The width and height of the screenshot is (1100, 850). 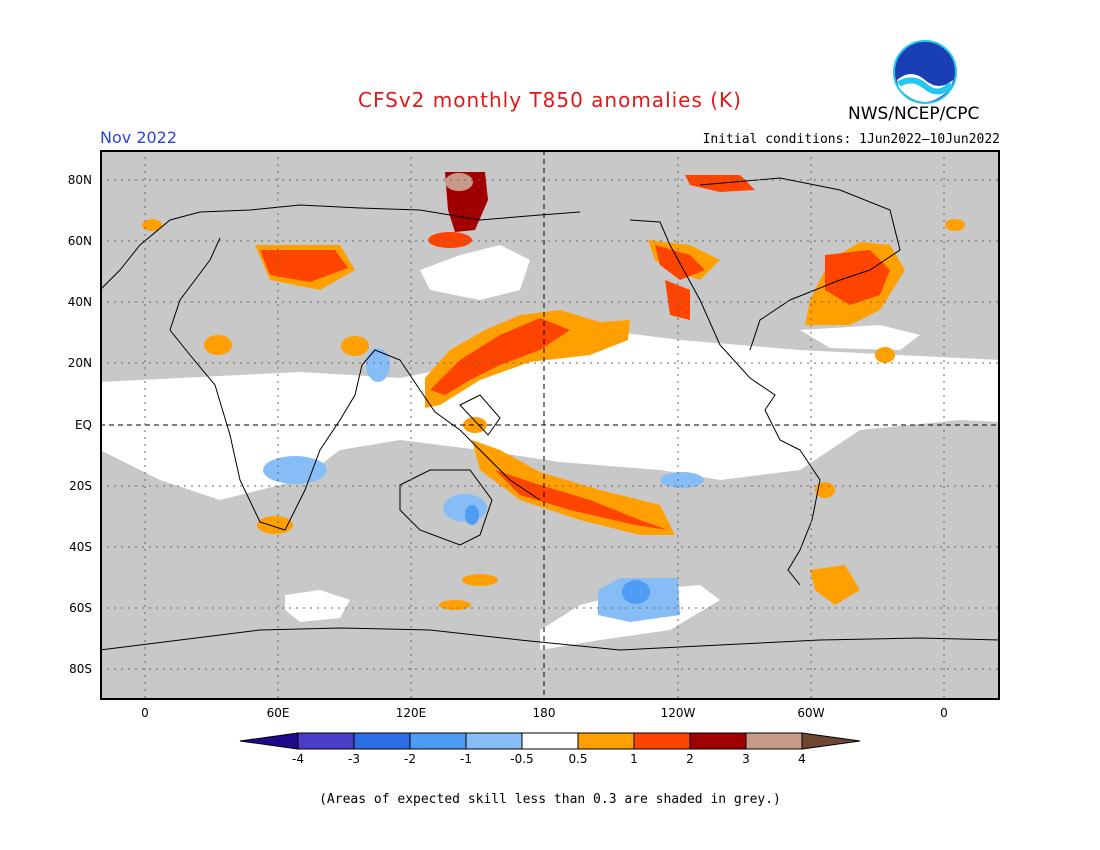 I want to click on lon-label-60e: 60E, so click(x=278, y=713).